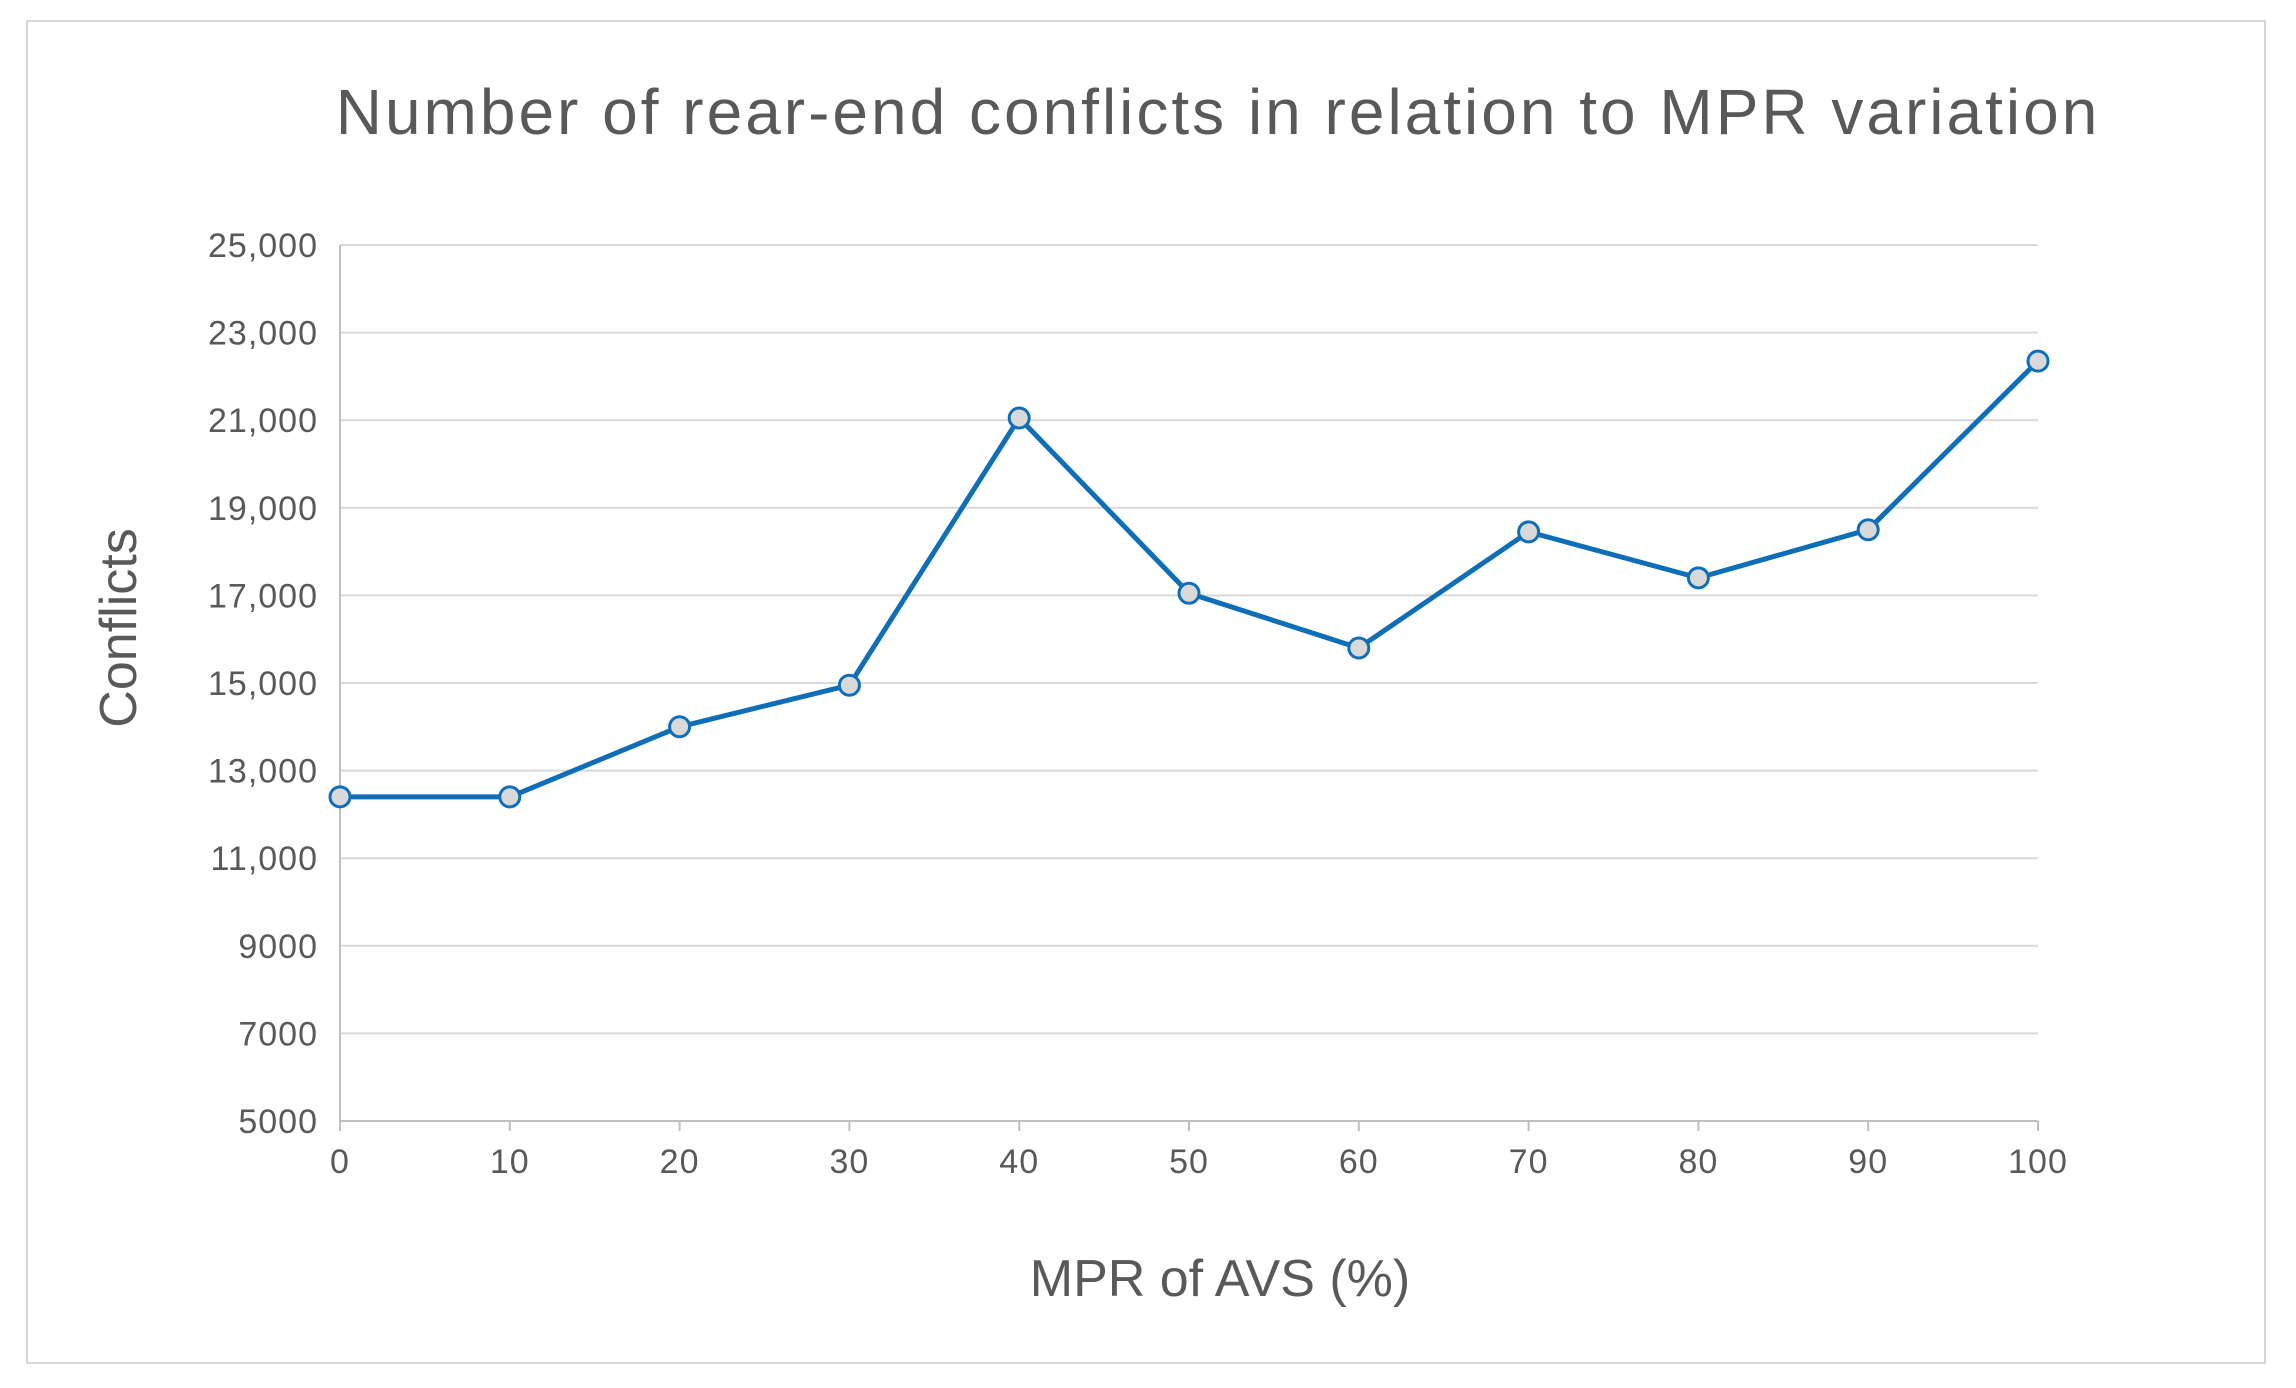 This screenshot has width=2296, height=1388. What do you see at coordinates (119, 627) in the screenshot?
I see `y-axis-title: Conflicts` at bounding box center [119, 627].